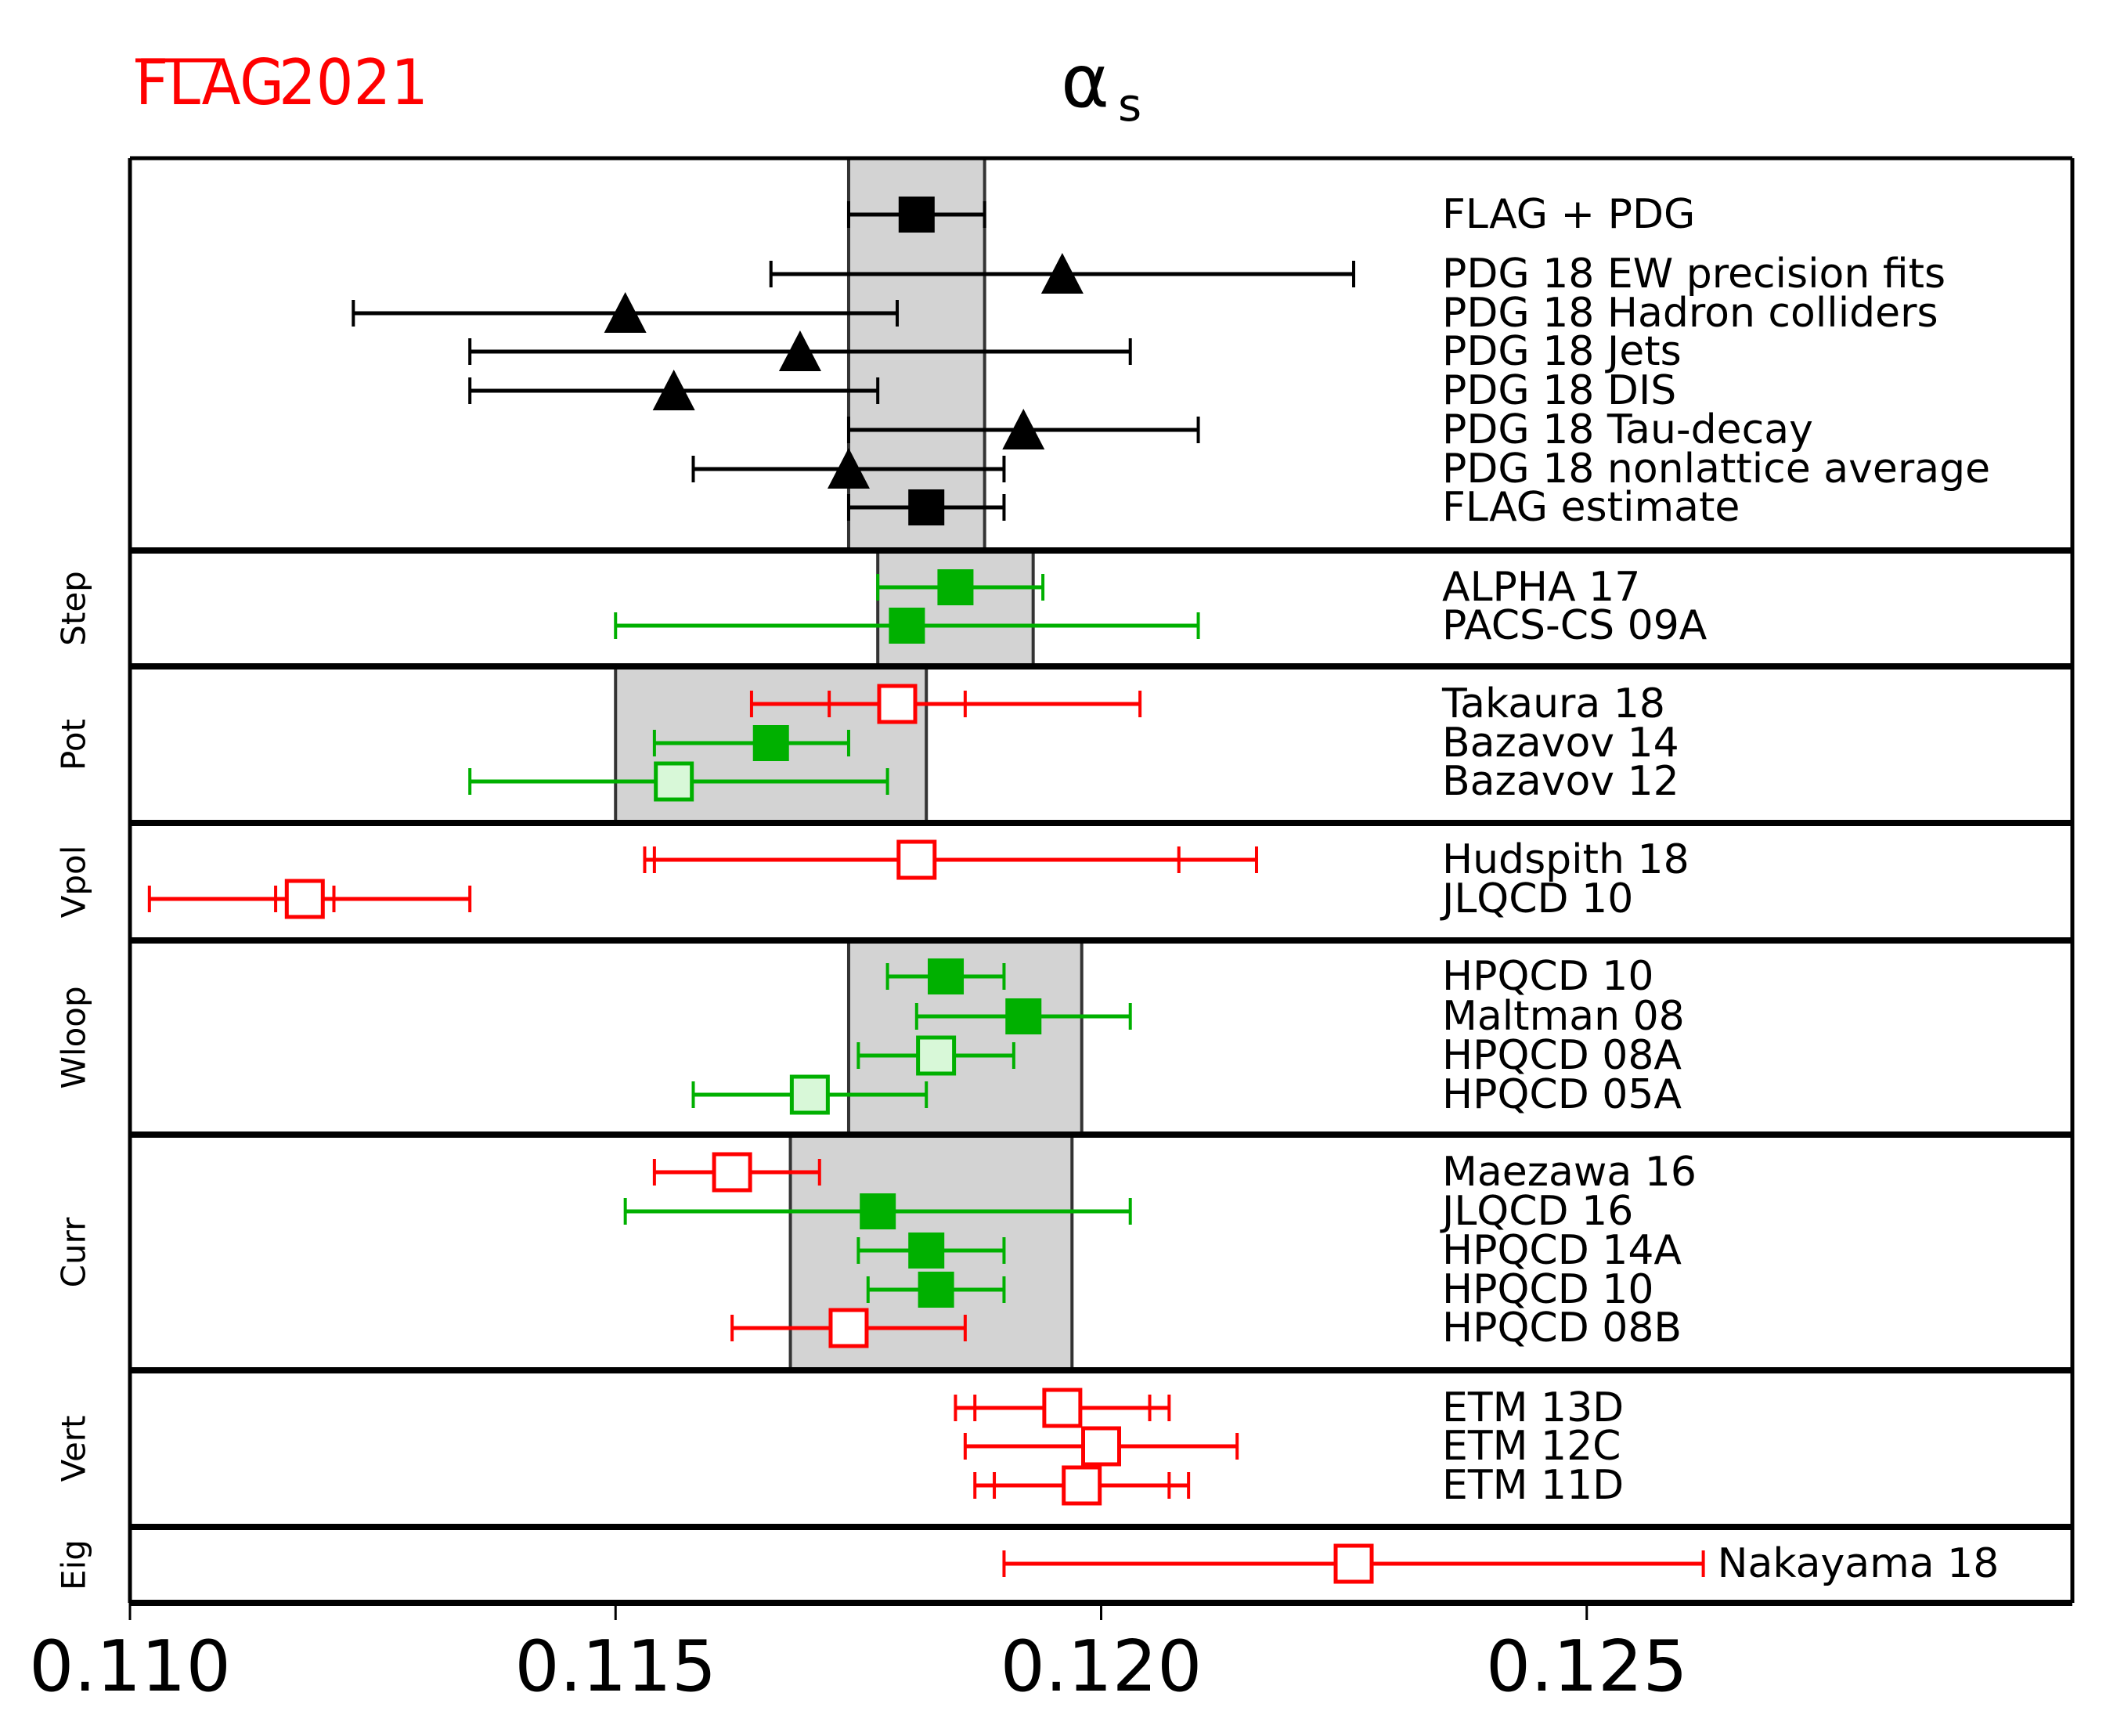 Image resolution: width=2106 pixels, height=1736 pixels. I want to click on x-axis: 0.110 0.115 0.120 0.125, so click(858, 1655).